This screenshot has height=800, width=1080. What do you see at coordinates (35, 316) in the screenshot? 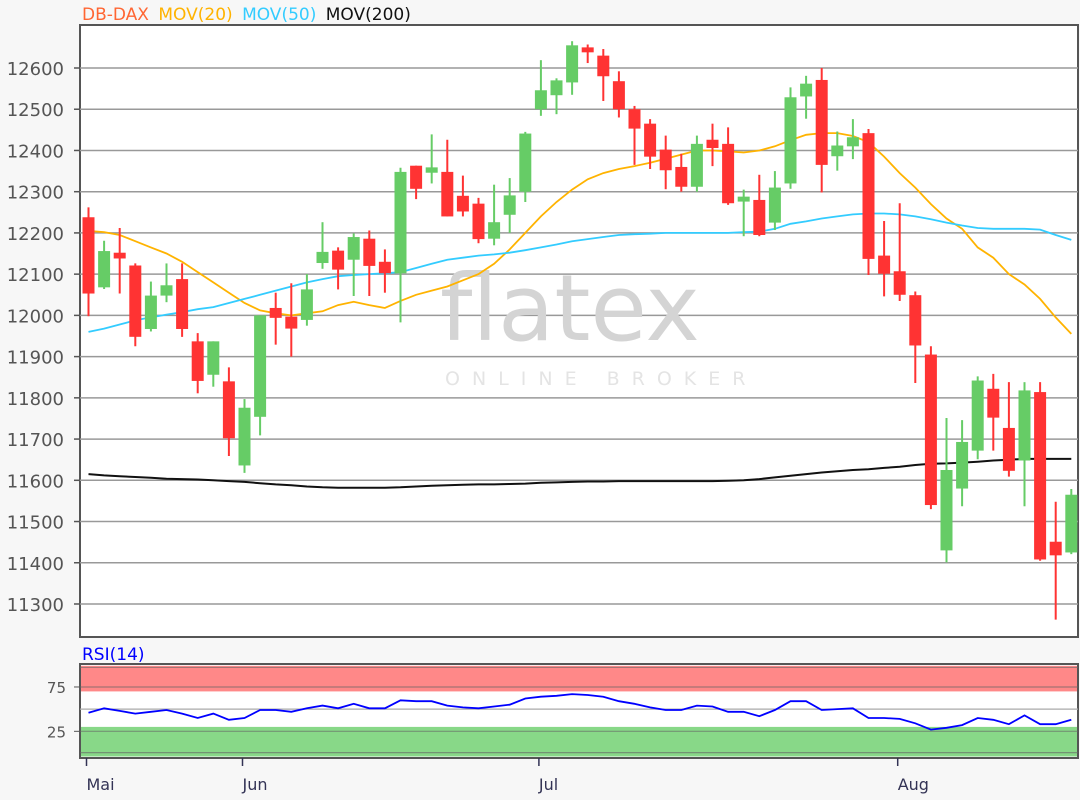
I see `y-tick-label: 12000` at bounding box center [35, 316].